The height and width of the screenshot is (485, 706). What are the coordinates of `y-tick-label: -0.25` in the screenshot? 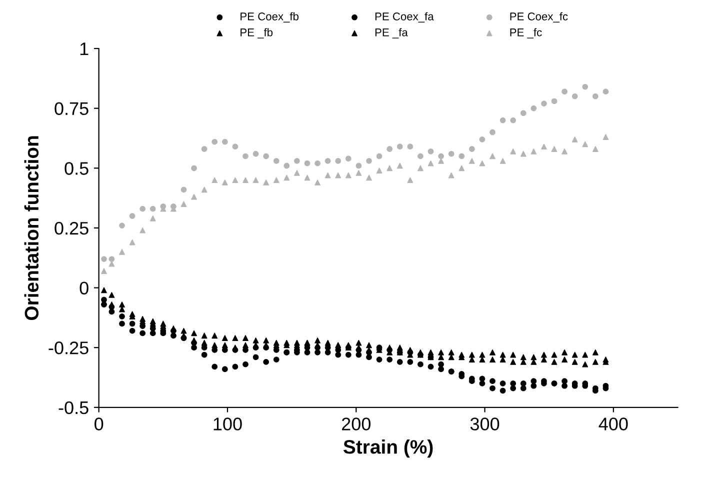 It's located at (68, 348).